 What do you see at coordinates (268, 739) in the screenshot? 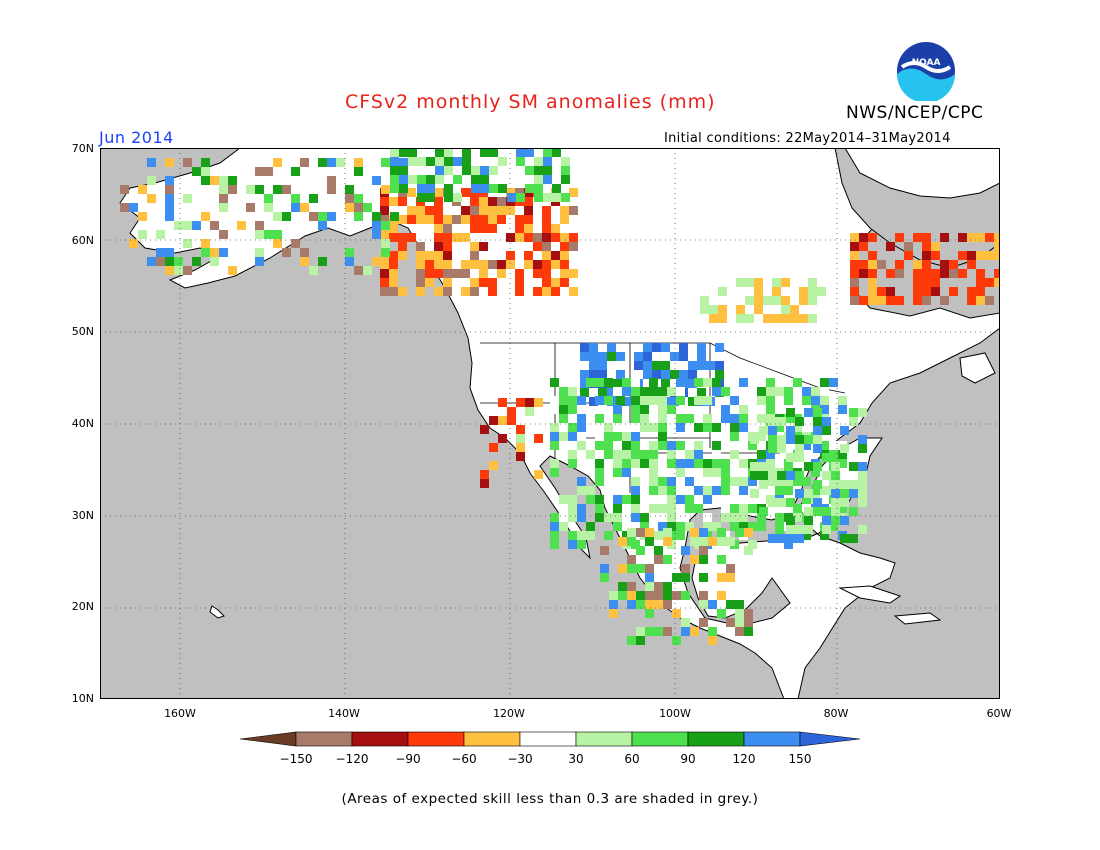
I see `colorbar-arrow-left` at bounding box center [268, 739].